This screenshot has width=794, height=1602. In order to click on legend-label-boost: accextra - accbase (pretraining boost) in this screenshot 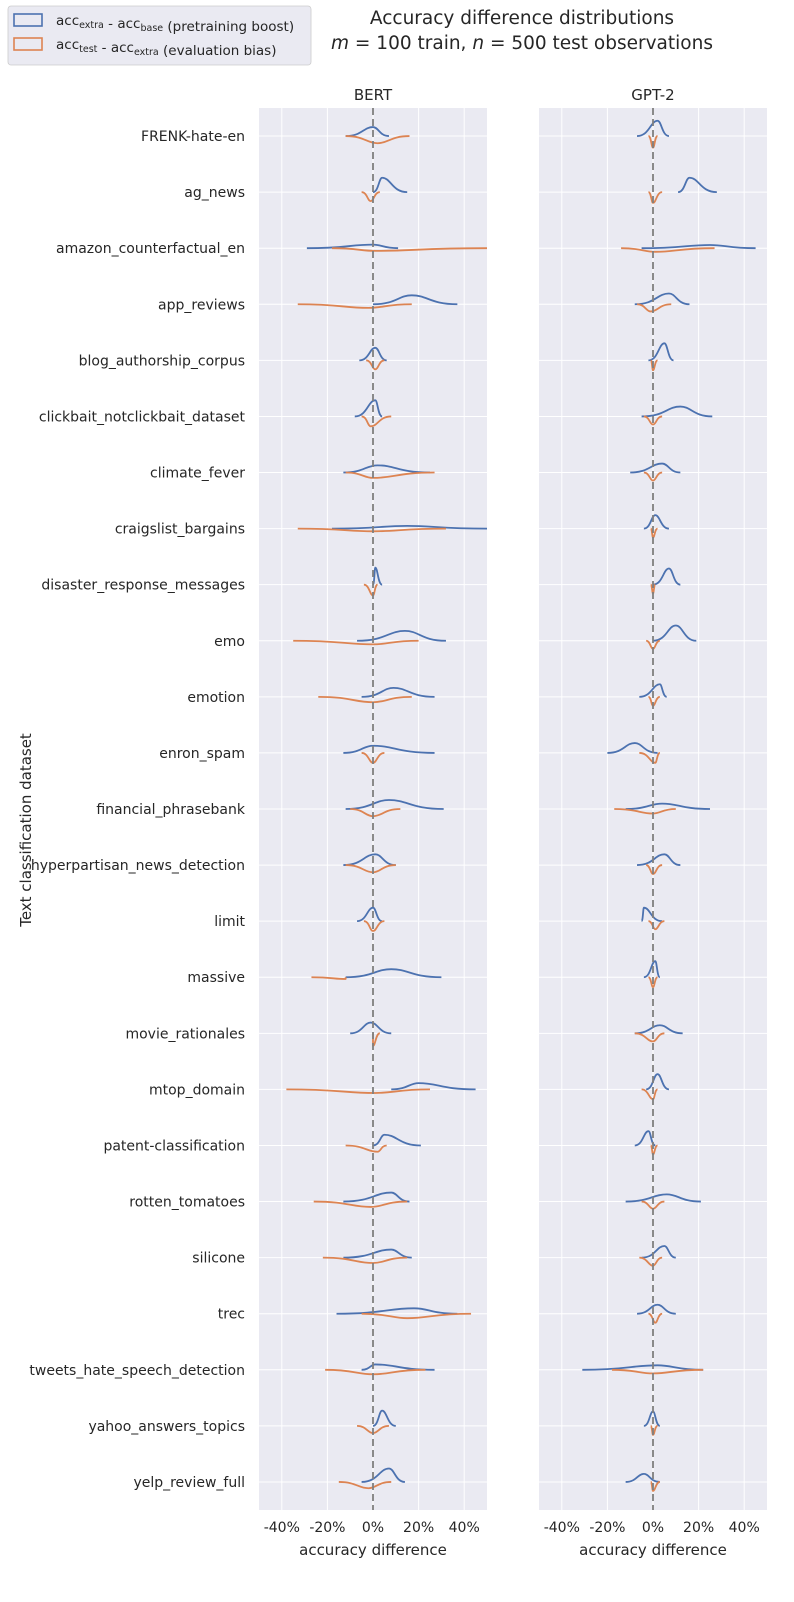, I will do `click(175, 24)`.